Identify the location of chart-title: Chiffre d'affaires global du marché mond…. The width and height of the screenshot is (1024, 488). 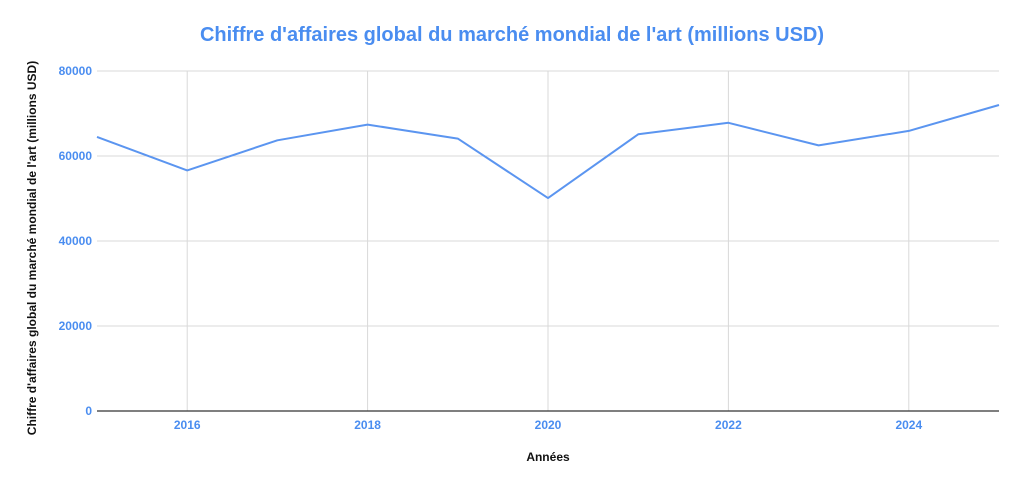
(512, 35).